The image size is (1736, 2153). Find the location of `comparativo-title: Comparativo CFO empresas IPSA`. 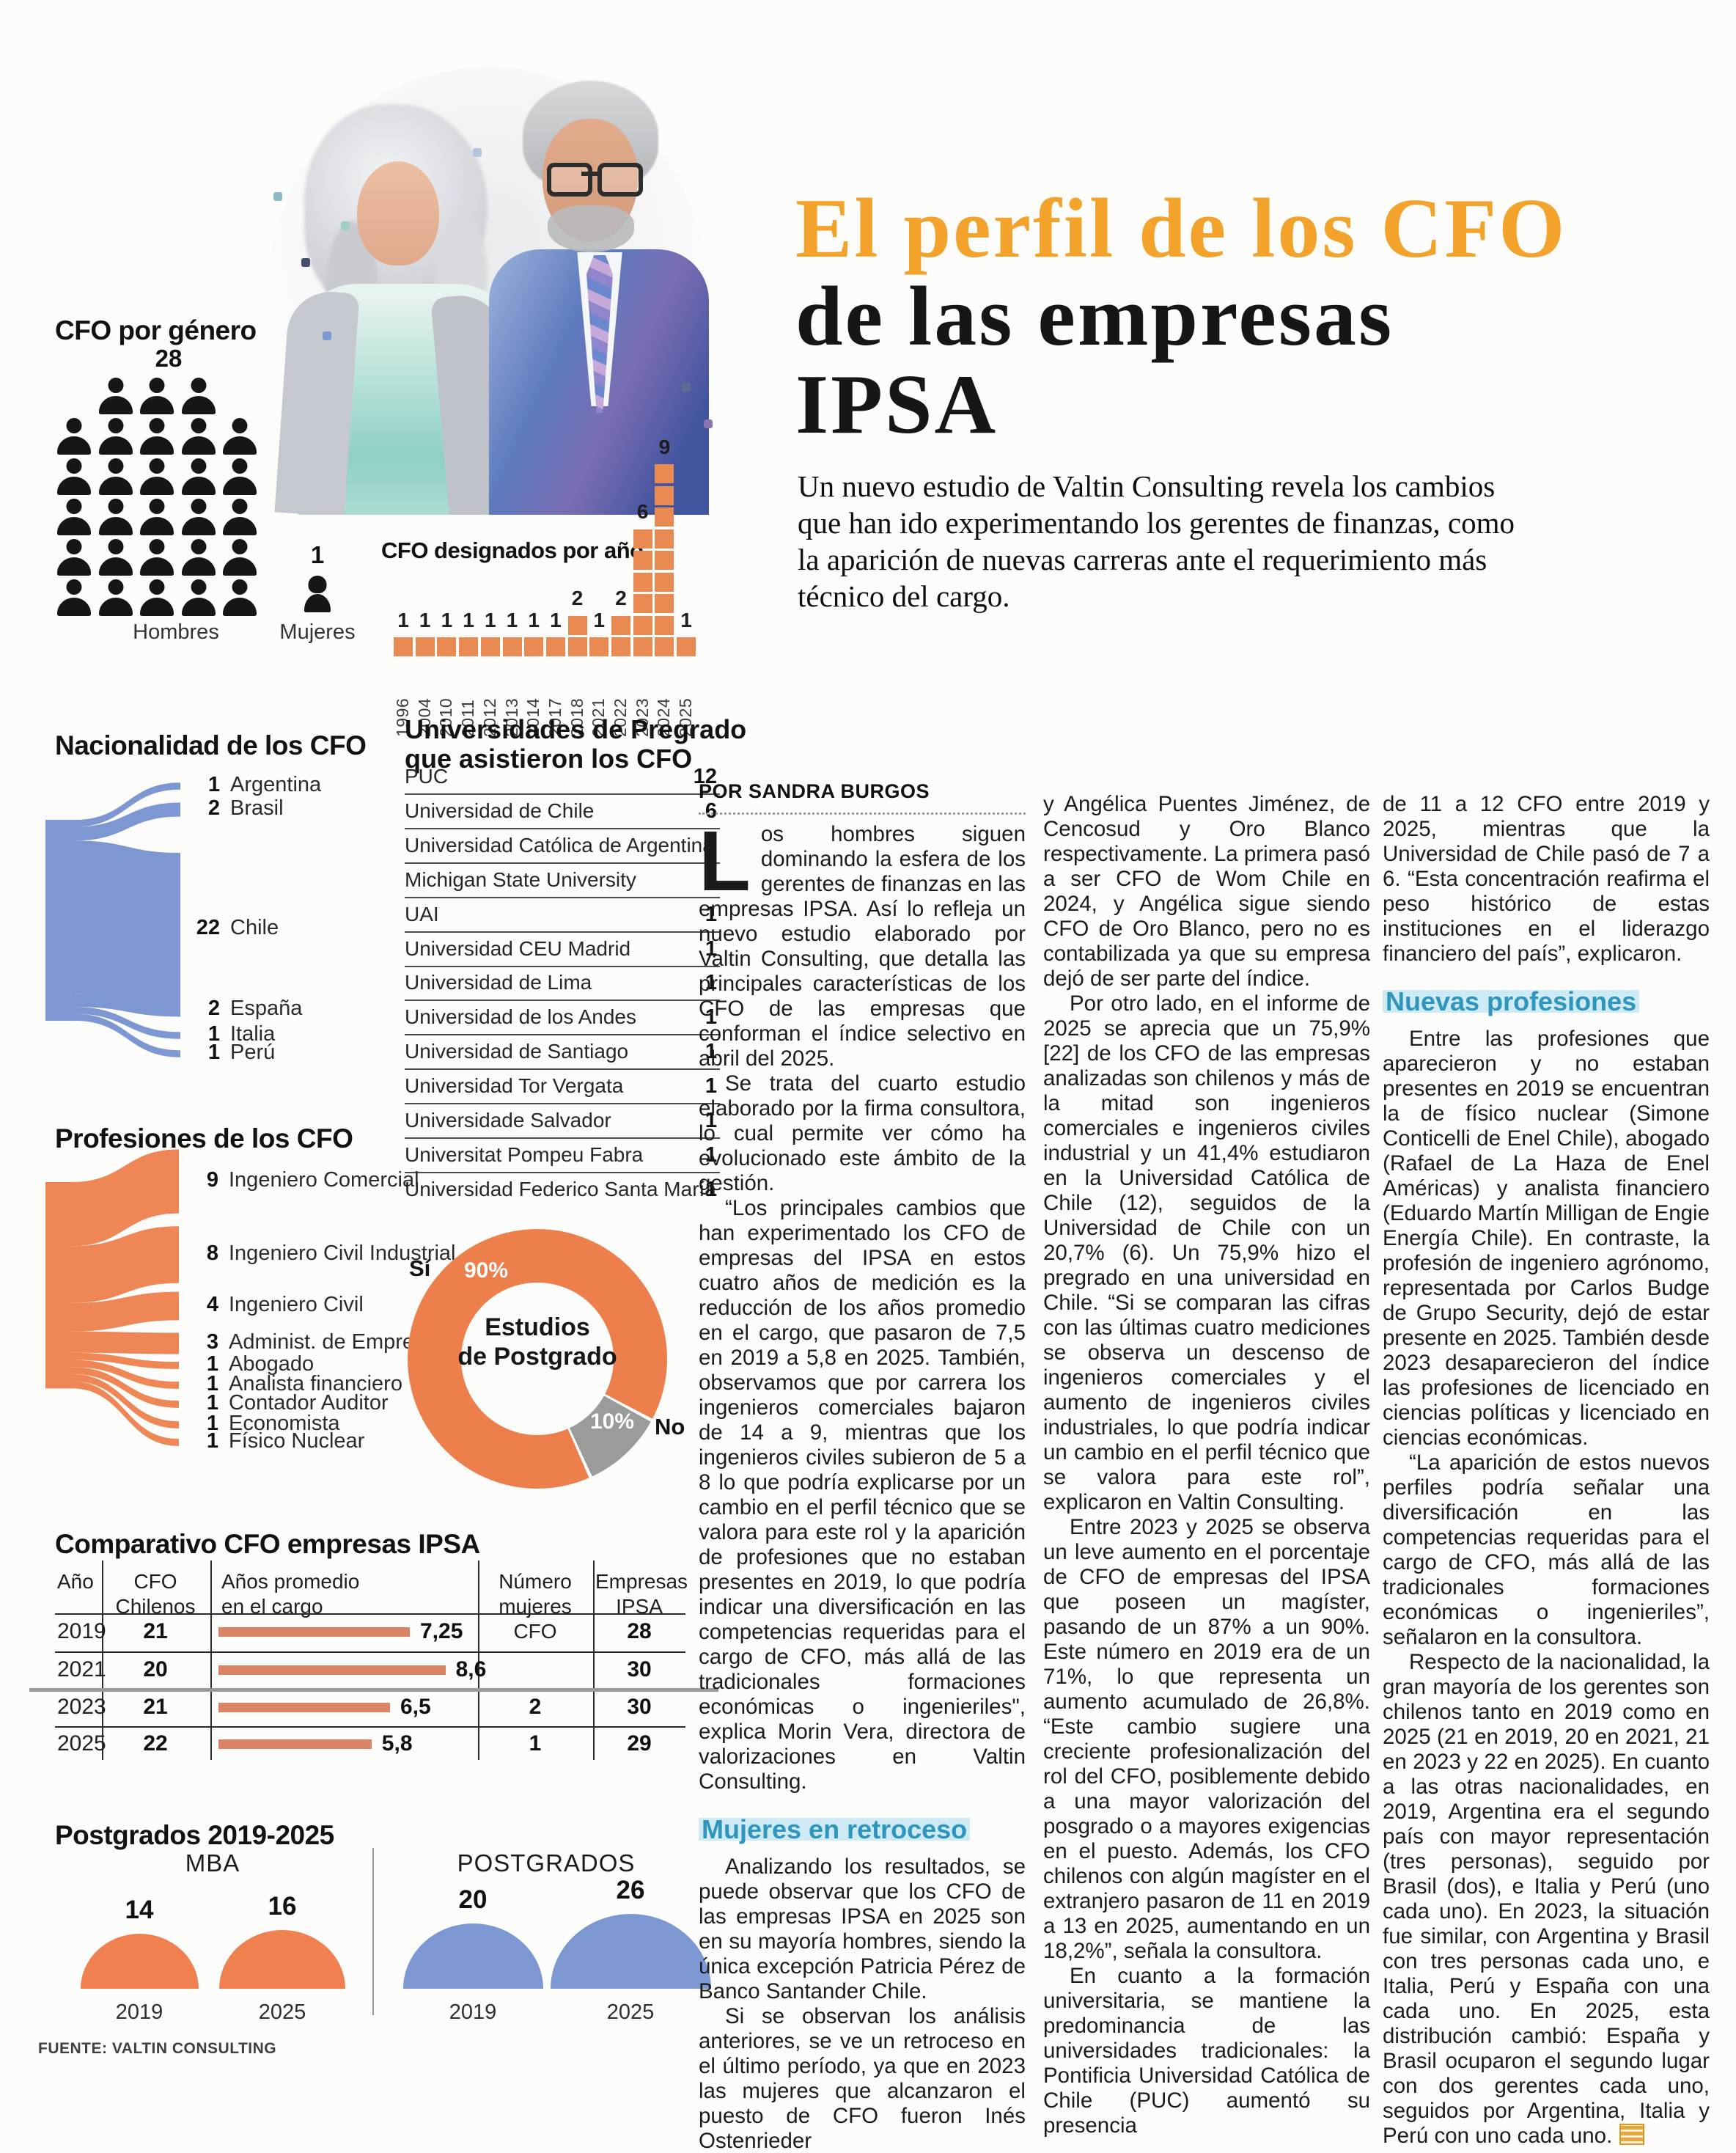

comparativo-title: Comparativo CFO empresas IPSA is located at coordinates (267, 1544).